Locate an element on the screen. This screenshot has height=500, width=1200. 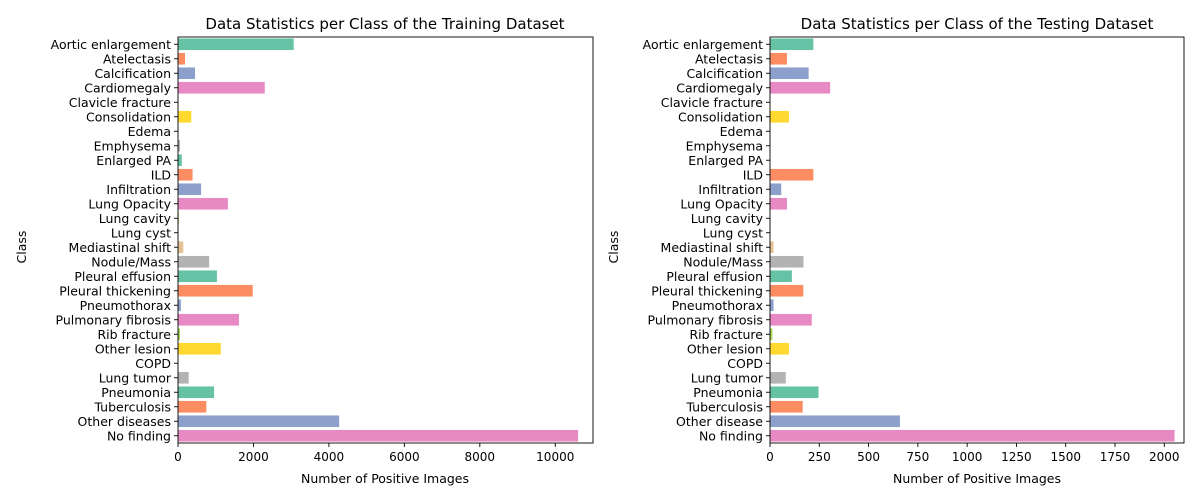
training-xtick-label-0: 0 is located at coordinates (178, 457).